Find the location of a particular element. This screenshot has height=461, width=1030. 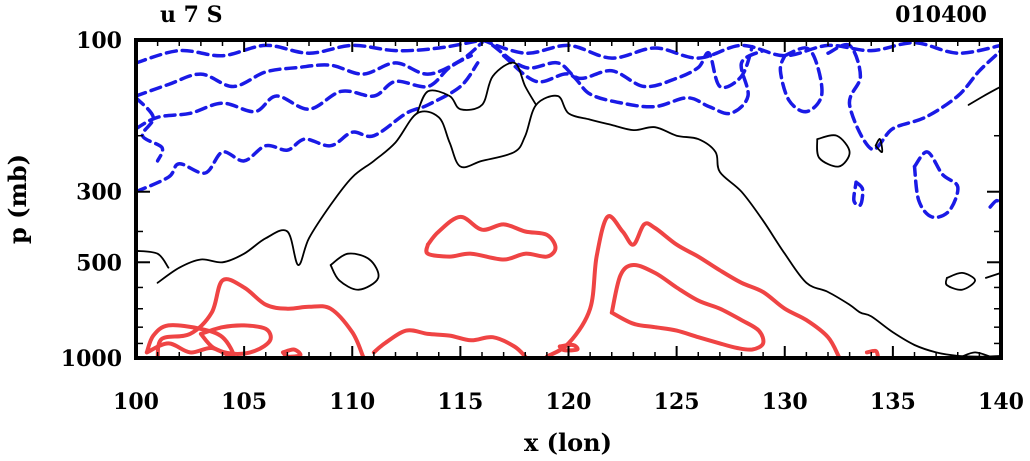

x-tick-label: 125 is located at coordinates (677, 402).